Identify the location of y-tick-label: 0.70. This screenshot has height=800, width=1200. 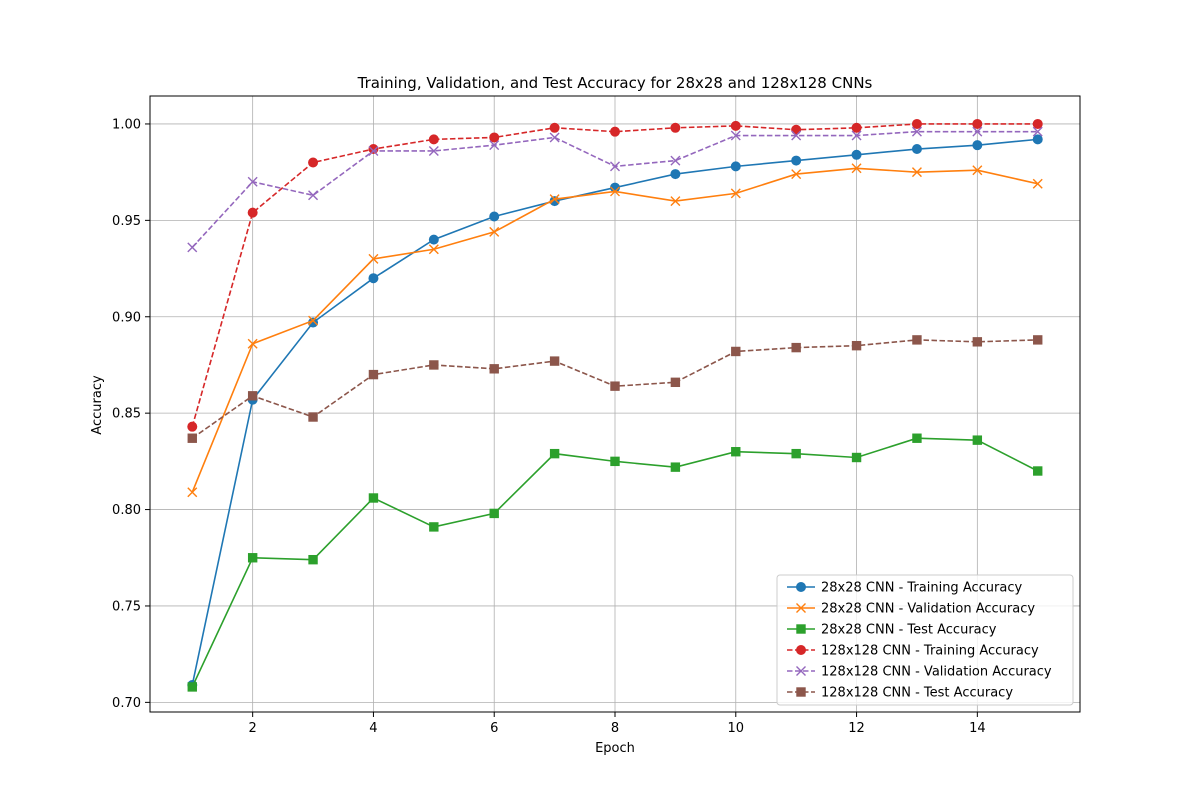
(126, 703).